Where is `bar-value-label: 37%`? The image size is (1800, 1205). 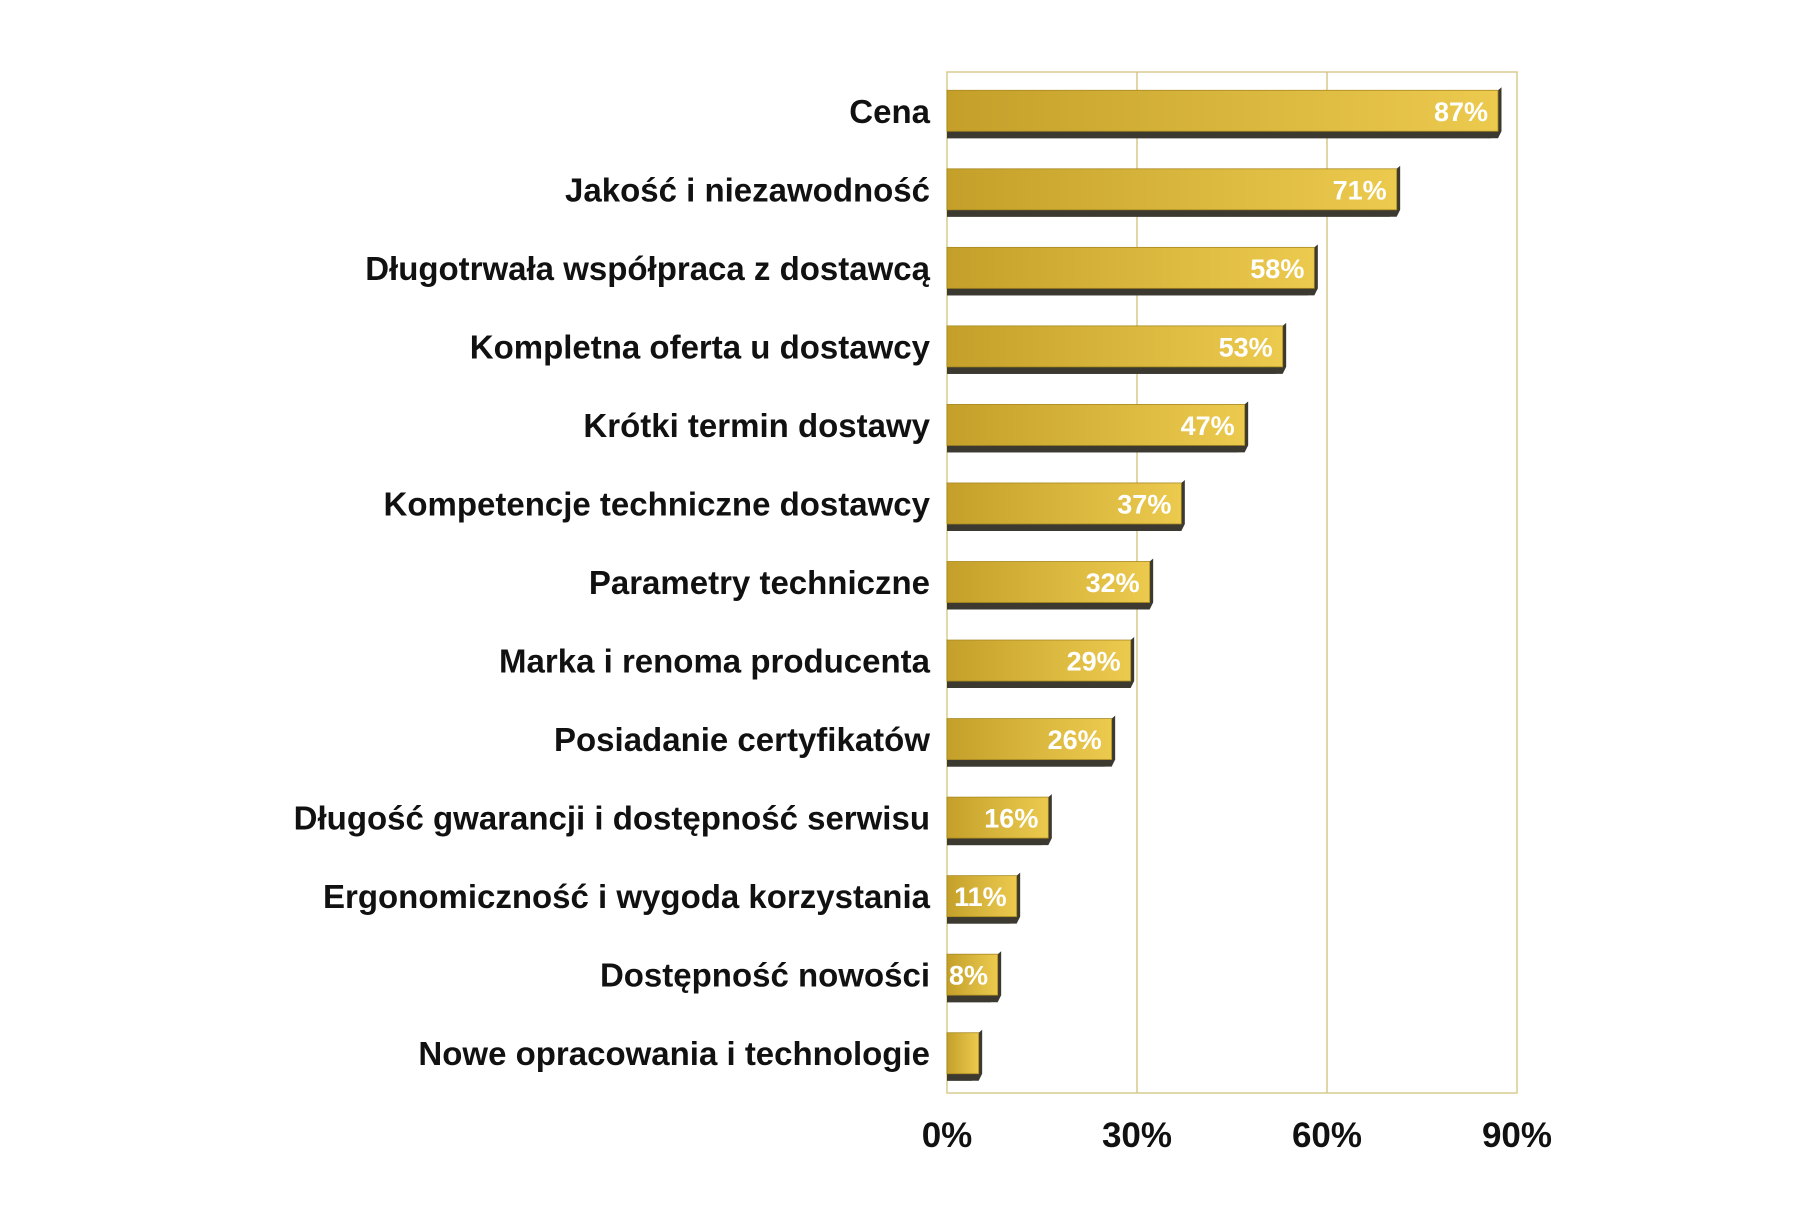 bar-value-label: 37% is located at coordinates (1144, 504).